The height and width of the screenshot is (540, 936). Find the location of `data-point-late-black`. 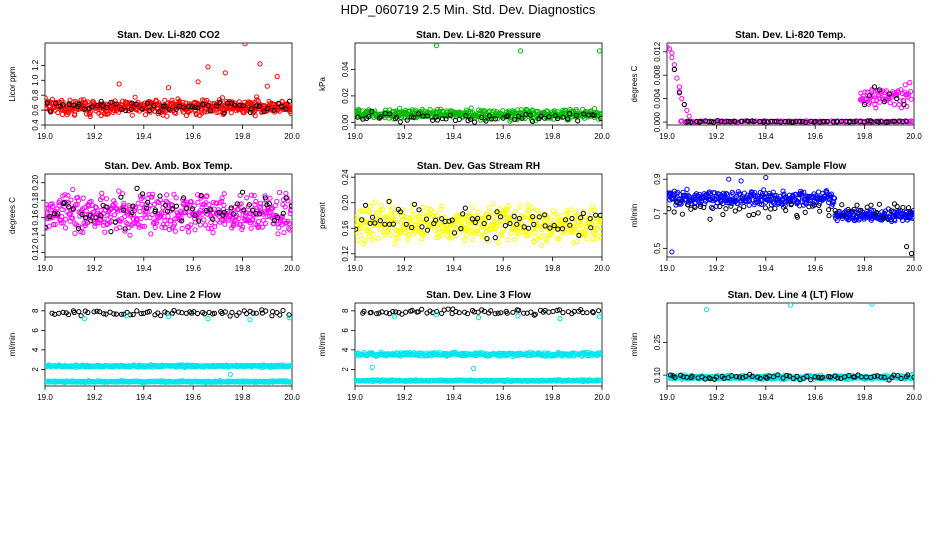

data-point-late-black is located at coordinates (884, 102).